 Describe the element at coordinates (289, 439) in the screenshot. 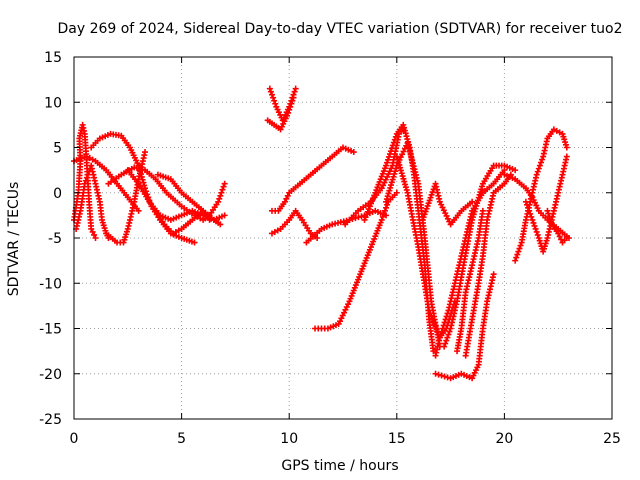

I see `x-tick-label: 10` at that location.